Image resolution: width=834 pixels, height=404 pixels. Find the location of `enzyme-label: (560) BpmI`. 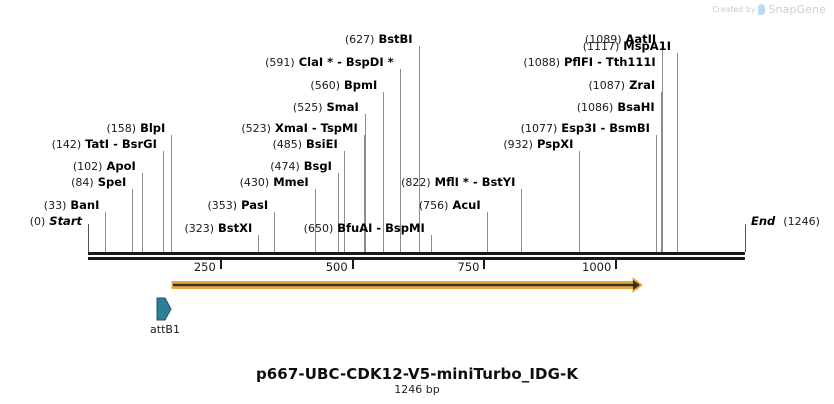

enzyme-label: (560) BpmI is located at coordinates (343, 85).